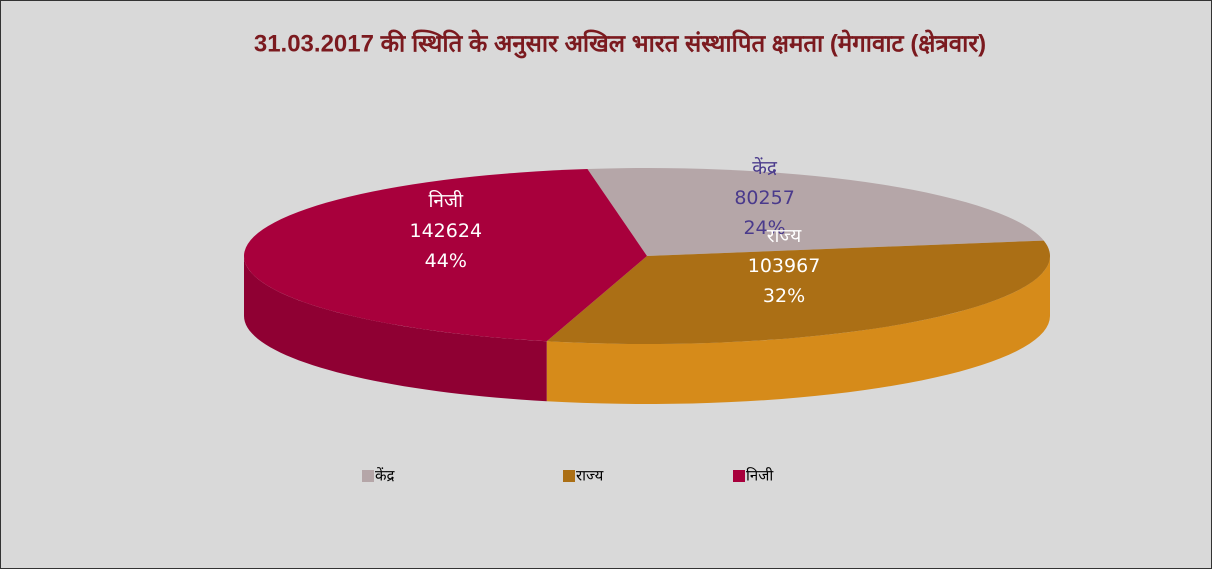  What do you see at coordinates (785, 236) in the screenshot?
I see `slice-category-label: राज्य` at bounding box center [785, 236].